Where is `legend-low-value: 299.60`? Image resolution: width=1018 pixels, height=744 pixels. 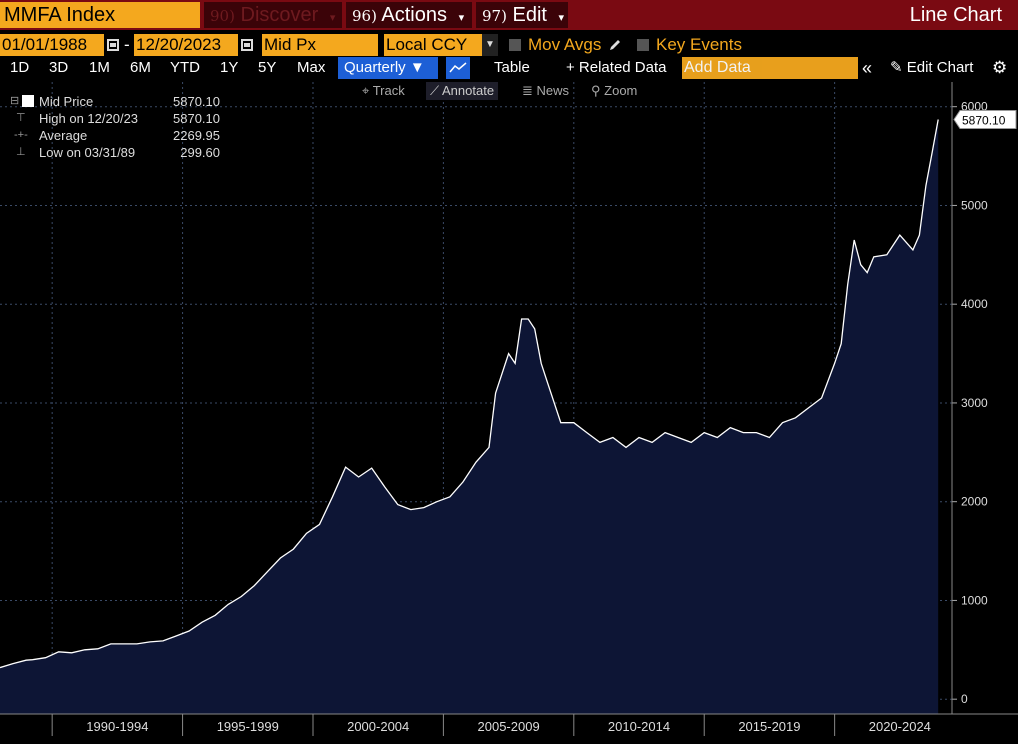
legend-low-value: 299.60 is located at coordinates (200, 152).